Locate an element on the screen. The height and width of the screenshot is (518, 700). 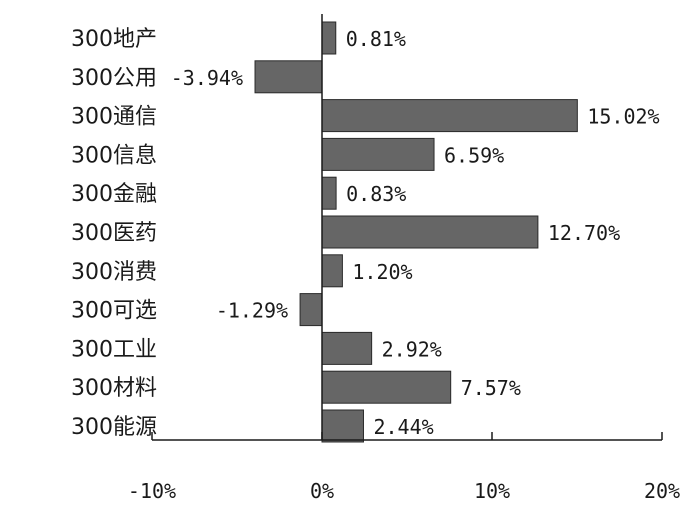
x-tick-label: 0% is located at coordinates (322, 491).